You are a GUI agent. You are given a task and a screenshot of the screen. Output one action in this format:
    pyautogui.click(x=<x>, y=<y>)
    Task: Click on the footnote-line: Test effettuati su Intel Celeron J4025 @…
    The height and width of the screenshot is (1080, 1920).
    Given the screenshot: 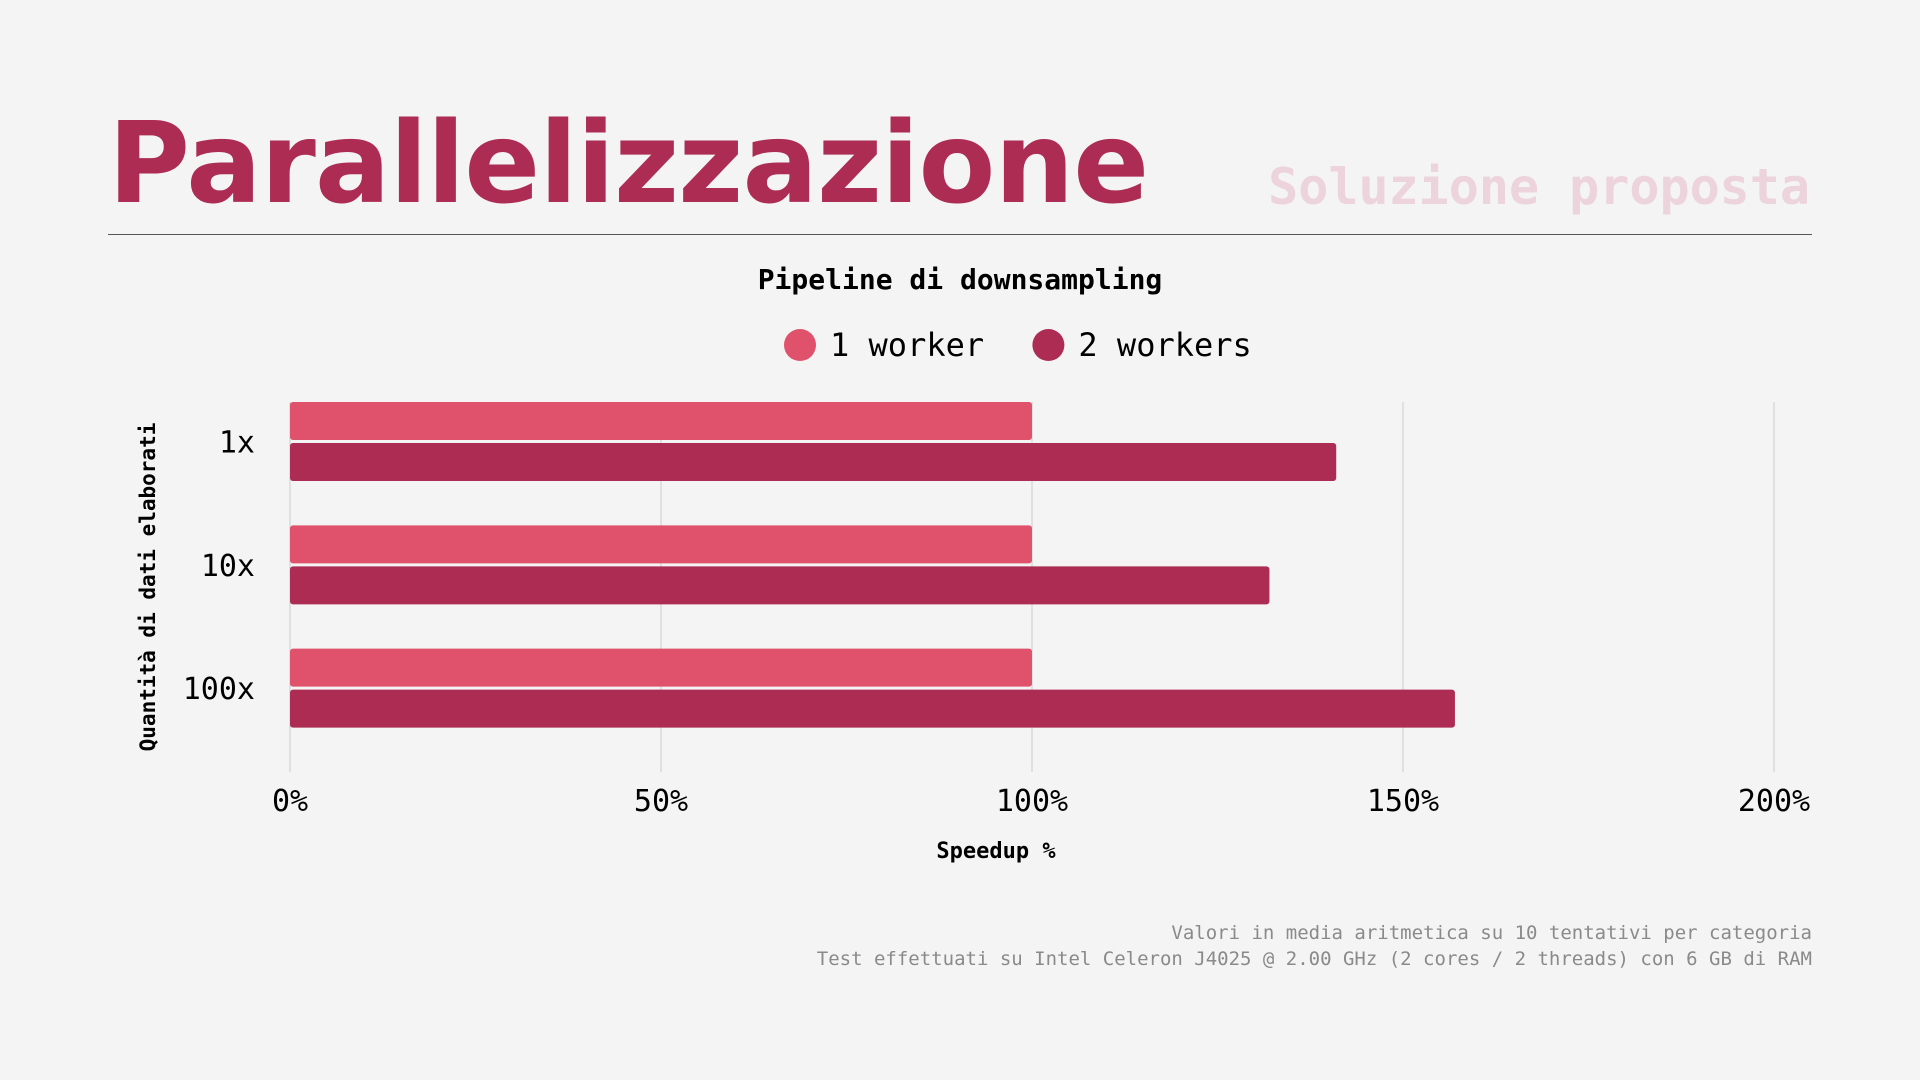 What is the action you would take?
    pyautogui.click(x=1314, y=959)
    